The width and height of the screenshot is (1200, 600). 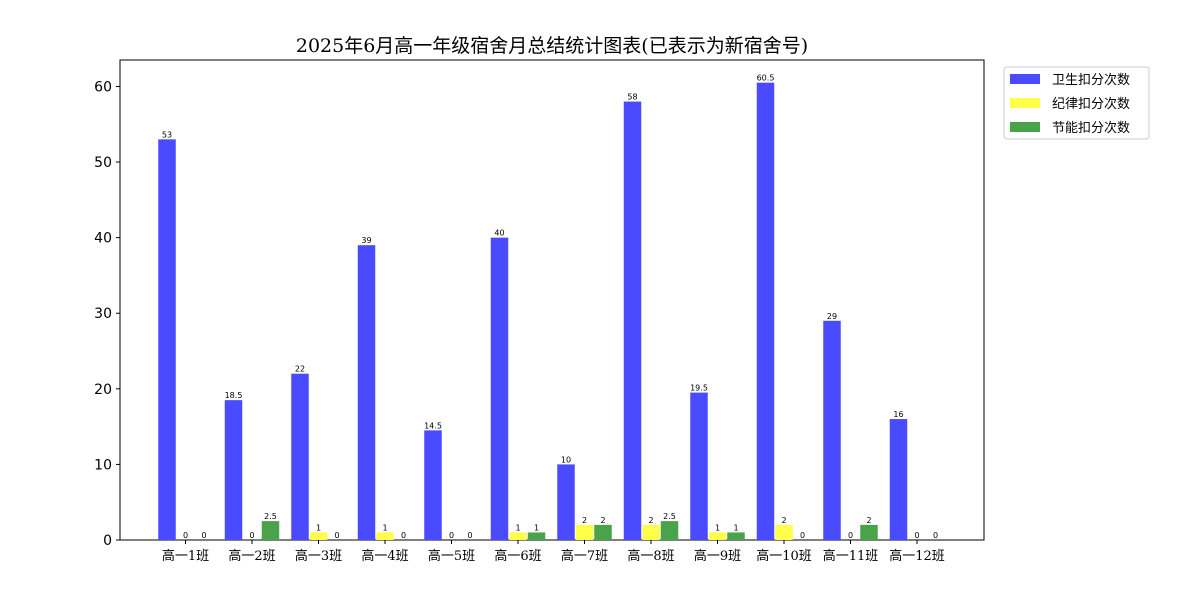 I want to click on x-tick-label: 高一5班, so click(x=451, y=556).